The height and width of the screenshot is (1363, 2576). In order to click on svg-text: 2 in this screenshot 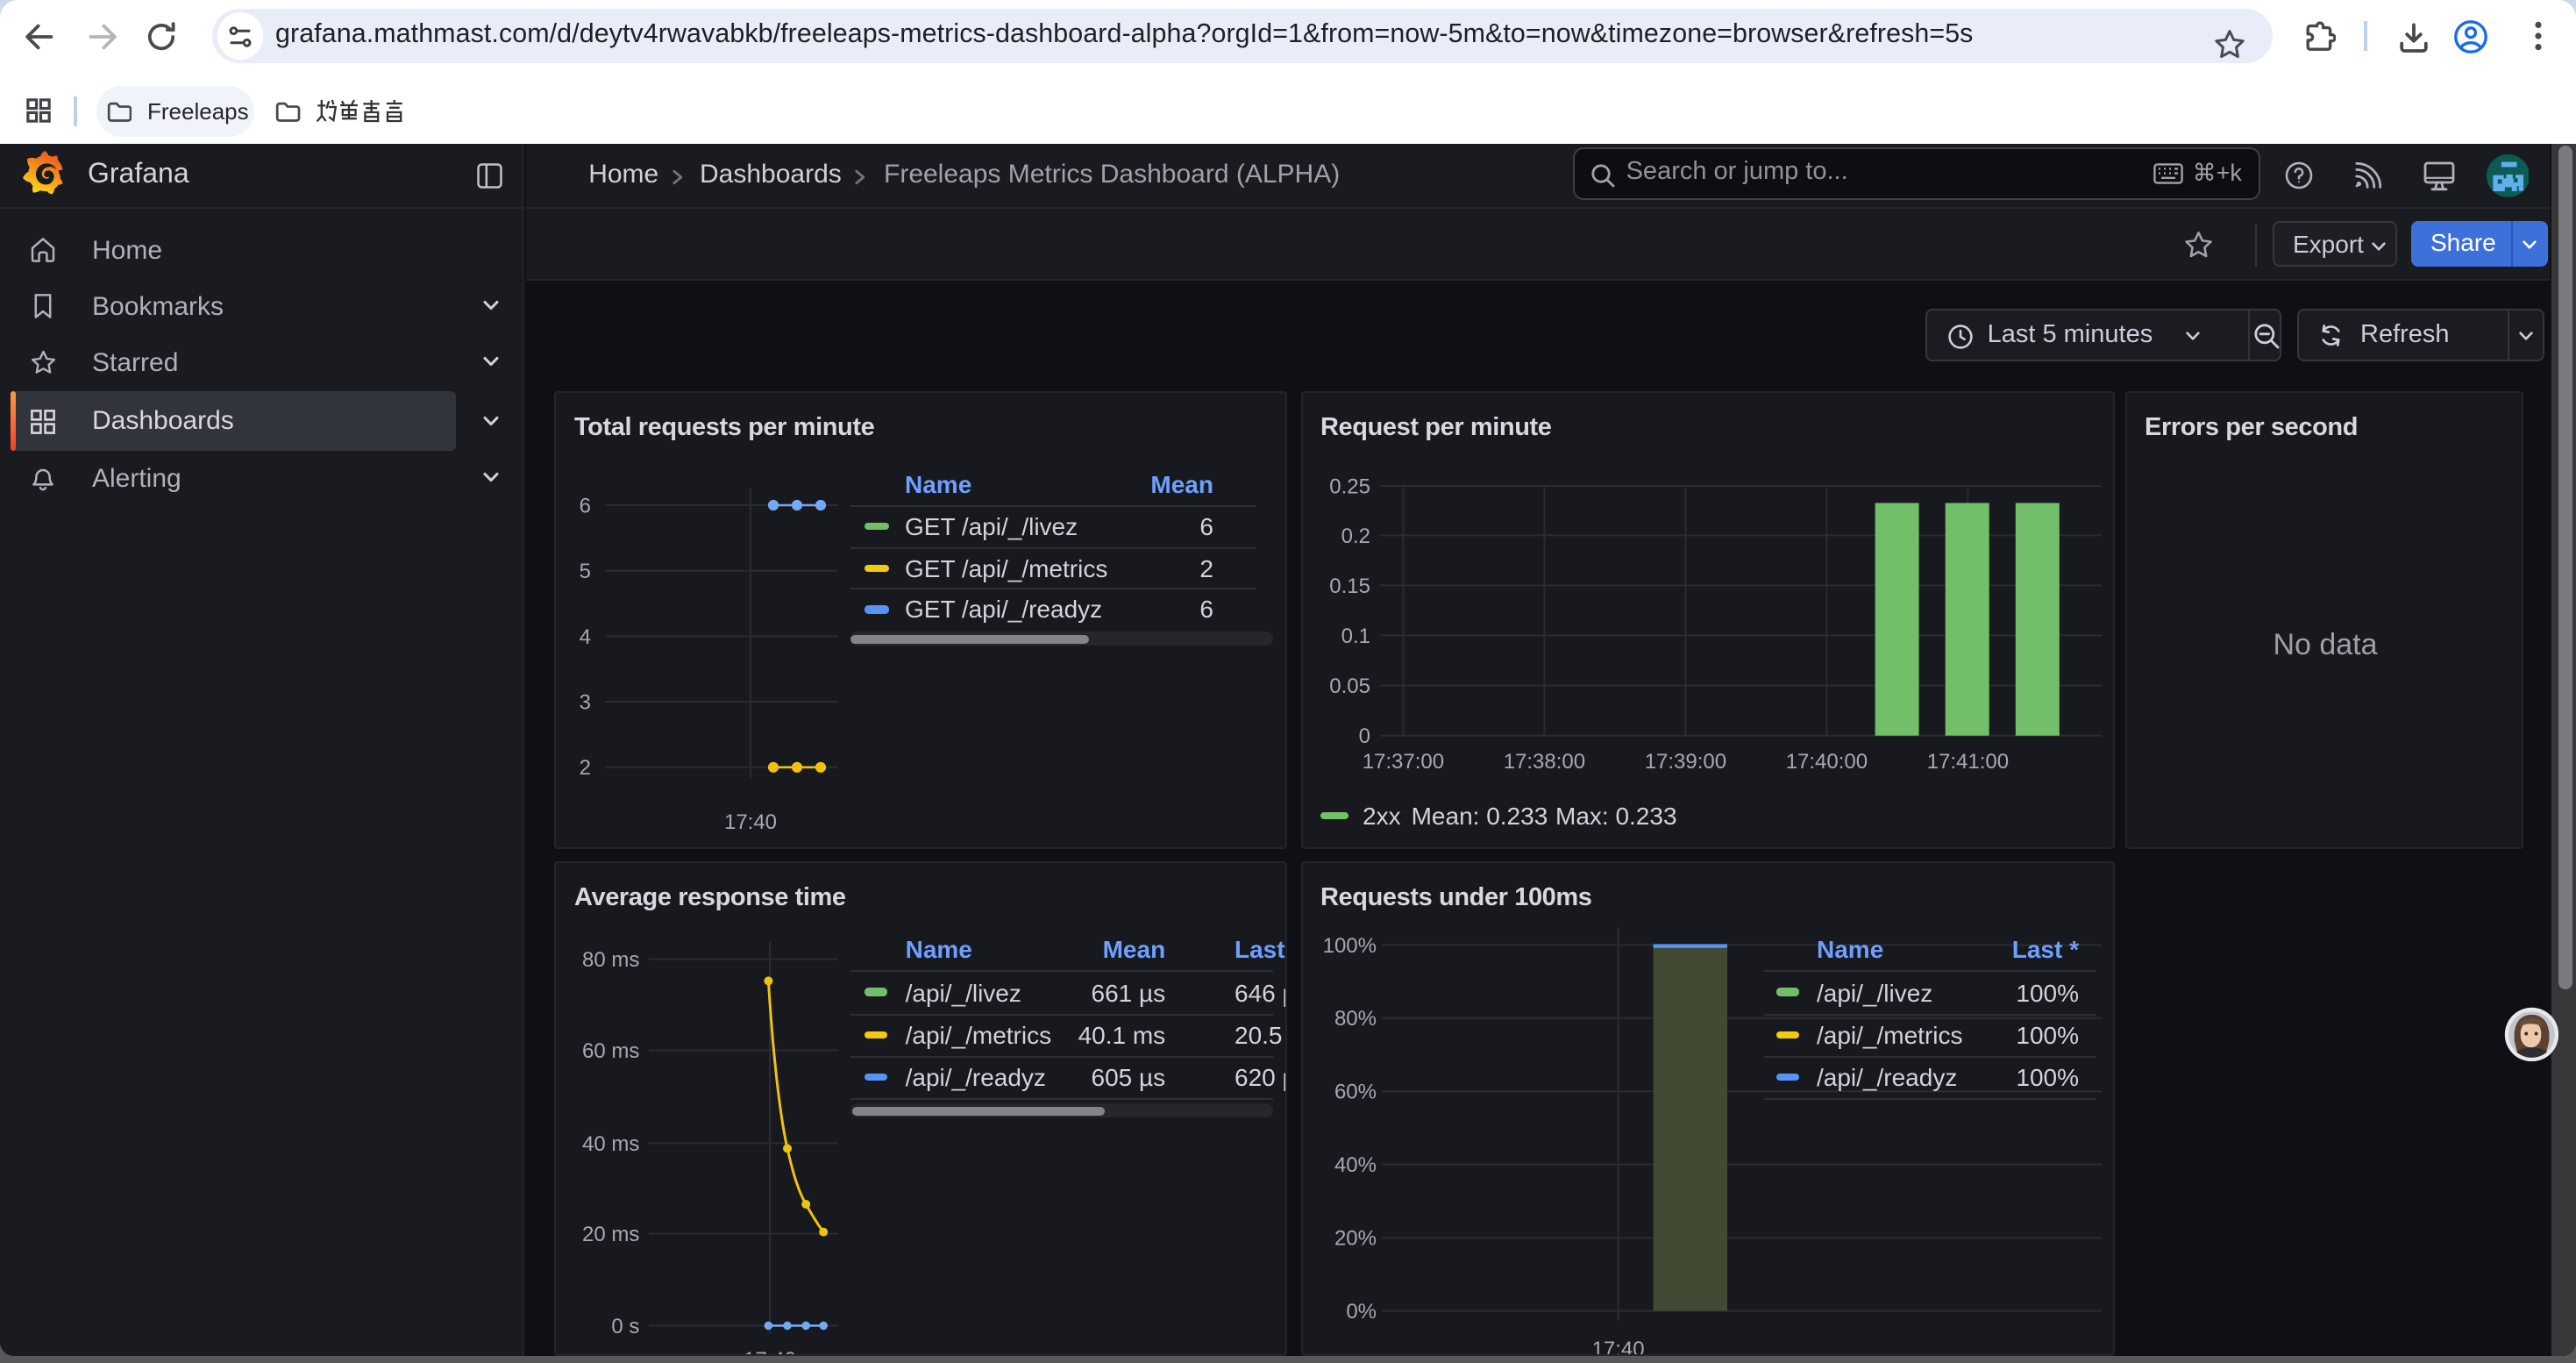, I will do `click(585, 768)`.